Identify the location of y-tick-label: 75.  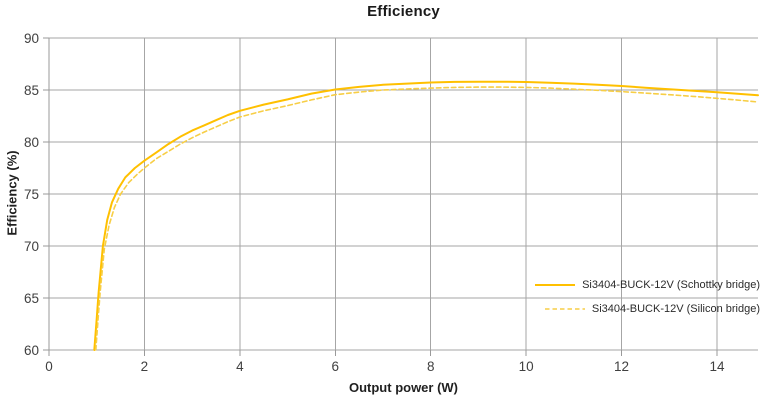
(31, 194).